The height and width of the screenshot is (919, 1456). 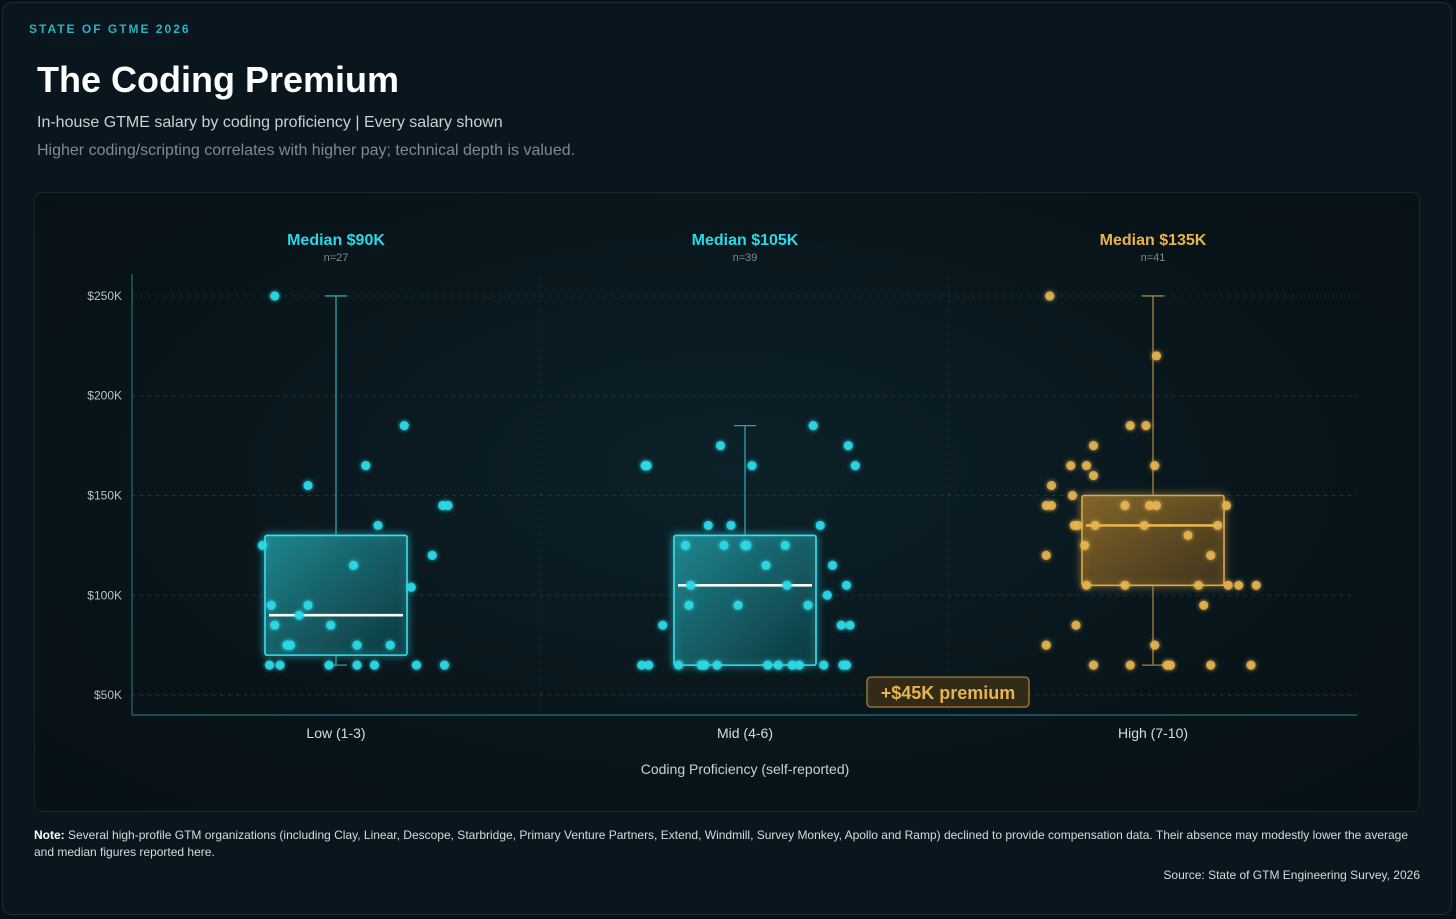 What do you see at coordinates (104, 396) in the screenshot?
I see `y-tick-label: $200K` at bounding box center [104, 396].